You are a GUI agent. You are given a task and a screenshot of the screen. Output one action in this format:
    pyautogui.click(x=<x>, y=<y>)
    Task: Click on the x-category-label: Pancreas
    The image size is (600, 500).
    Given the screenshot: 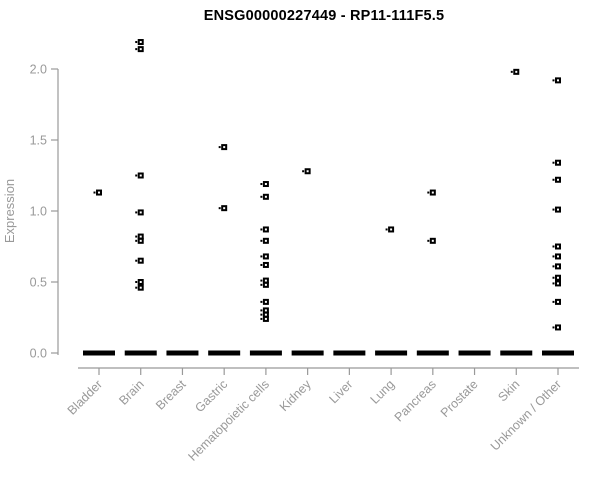 What is the action you would take?
    pyautogui.click(x=415, y=400)
    